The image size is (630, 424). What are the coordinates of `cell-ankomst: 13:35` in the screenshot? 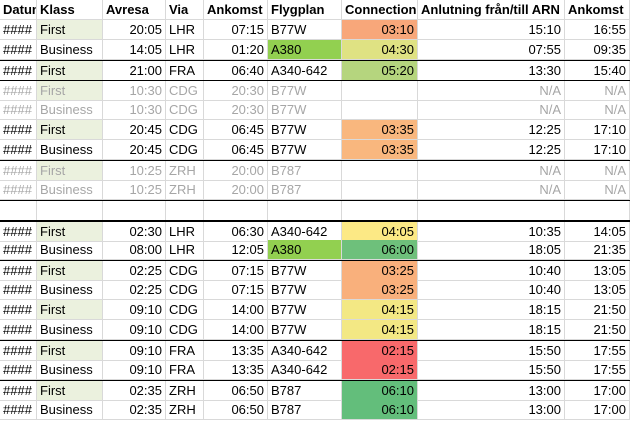 It's located at (236, 351).